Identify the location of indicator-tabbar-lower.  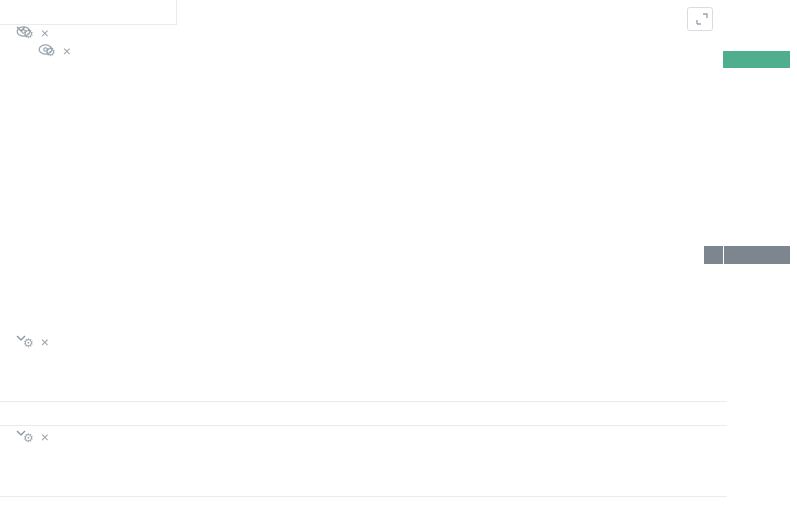
(363, 506).